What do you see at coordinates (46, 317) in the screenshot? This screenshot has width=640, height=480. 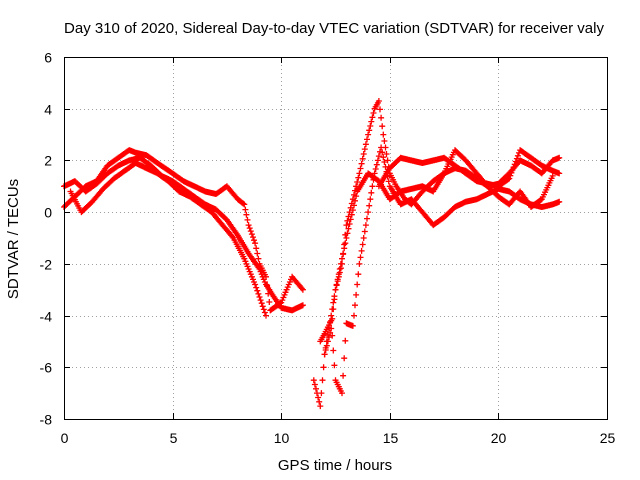 I see `y-tick-label: -4` at bounding box center [46, 317].